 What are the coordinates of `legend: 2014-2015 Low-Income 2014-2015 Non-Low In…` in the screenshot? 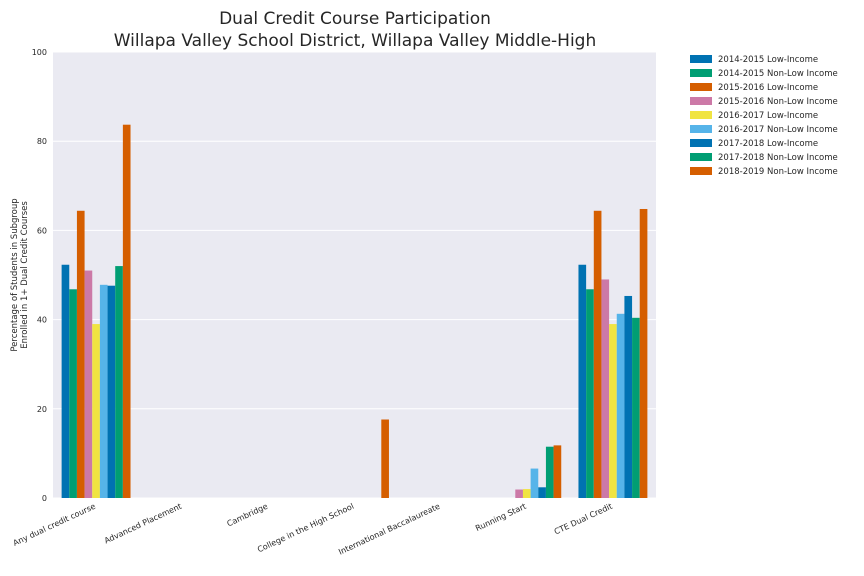 It's located at (764, 116).